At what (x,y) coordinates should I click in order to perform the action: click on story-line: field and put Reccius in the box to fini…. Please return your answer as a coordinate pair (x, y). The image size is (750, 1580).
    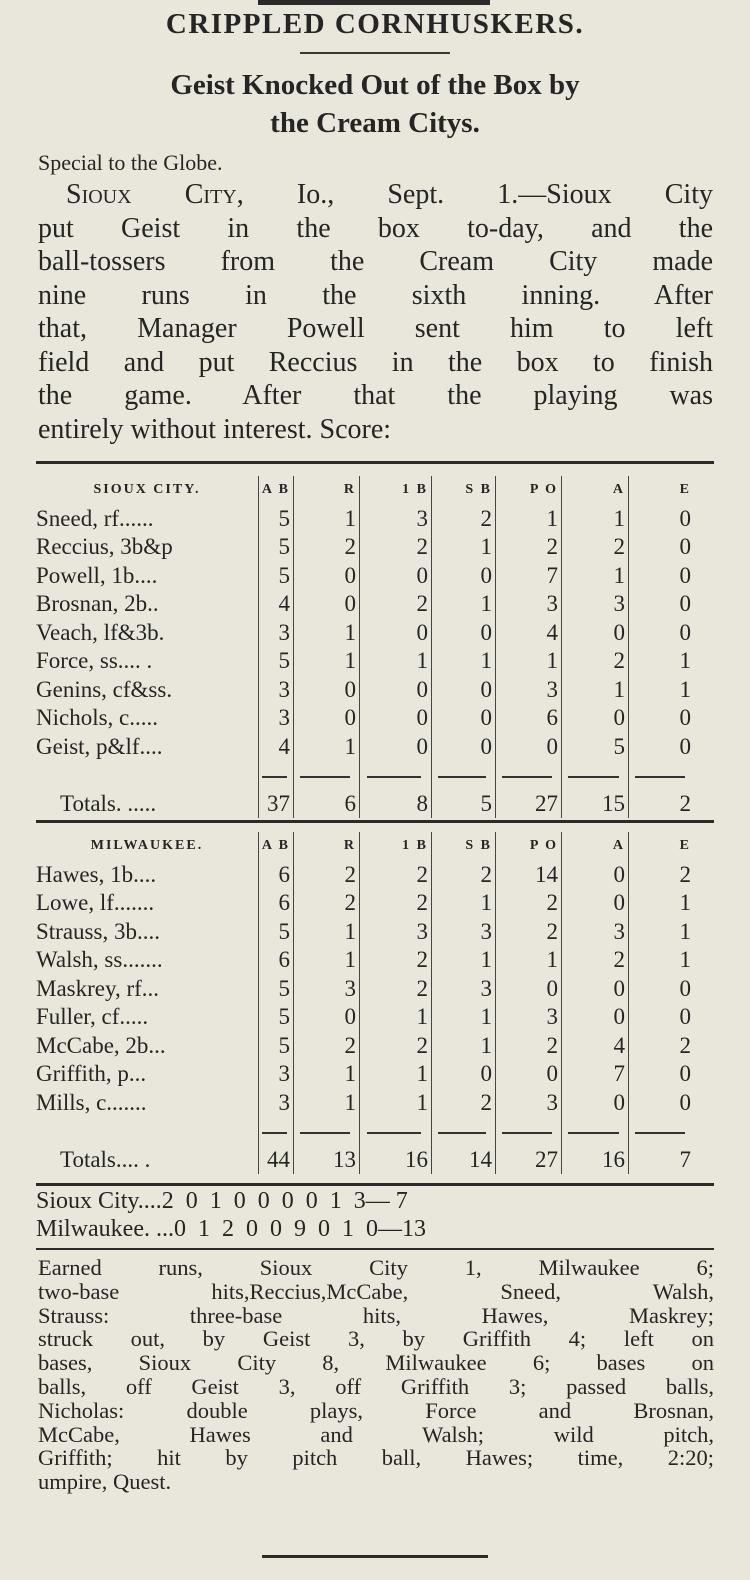
    Looking at the image, I should click on (375, 362).